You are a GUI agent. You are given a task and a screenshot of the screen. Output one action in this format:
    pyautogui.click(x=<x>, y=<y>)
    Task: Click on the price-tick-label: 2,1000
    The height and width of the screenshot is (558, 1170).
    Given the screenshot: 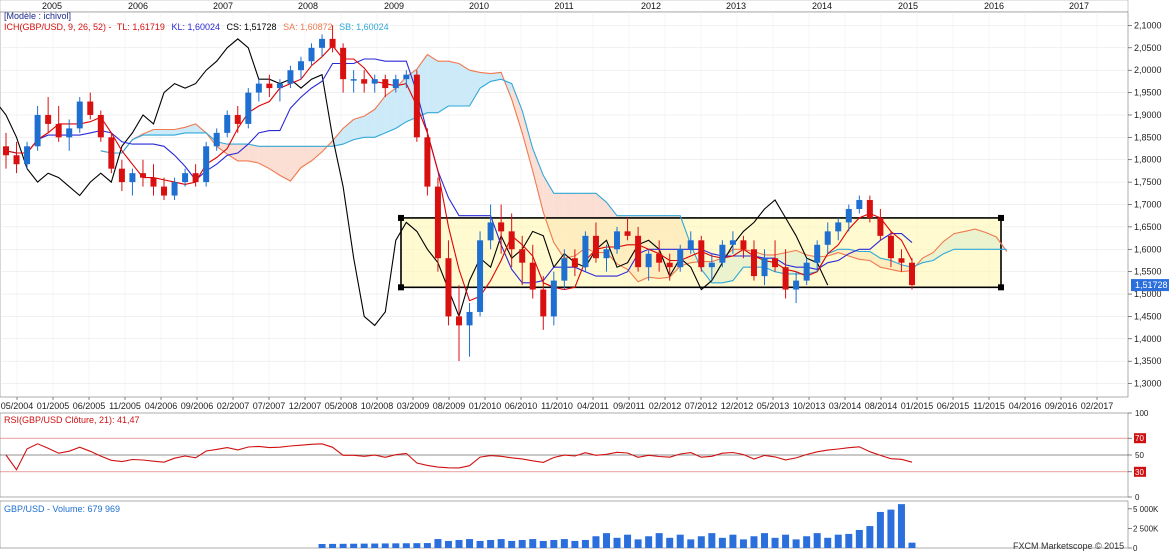 What is the action you would take?
    pyautogui.click(x=1148, y=25)
    